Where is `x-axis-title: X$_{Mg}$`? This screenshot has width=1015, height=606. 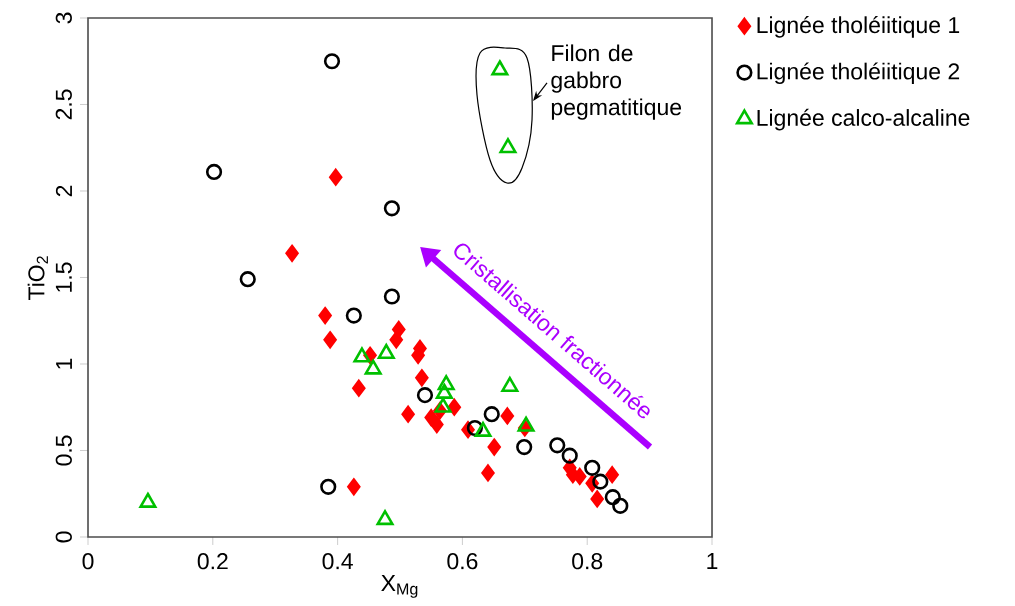 x-axis-title: X$_{Mg}$ is located at coordinates (399, 587).